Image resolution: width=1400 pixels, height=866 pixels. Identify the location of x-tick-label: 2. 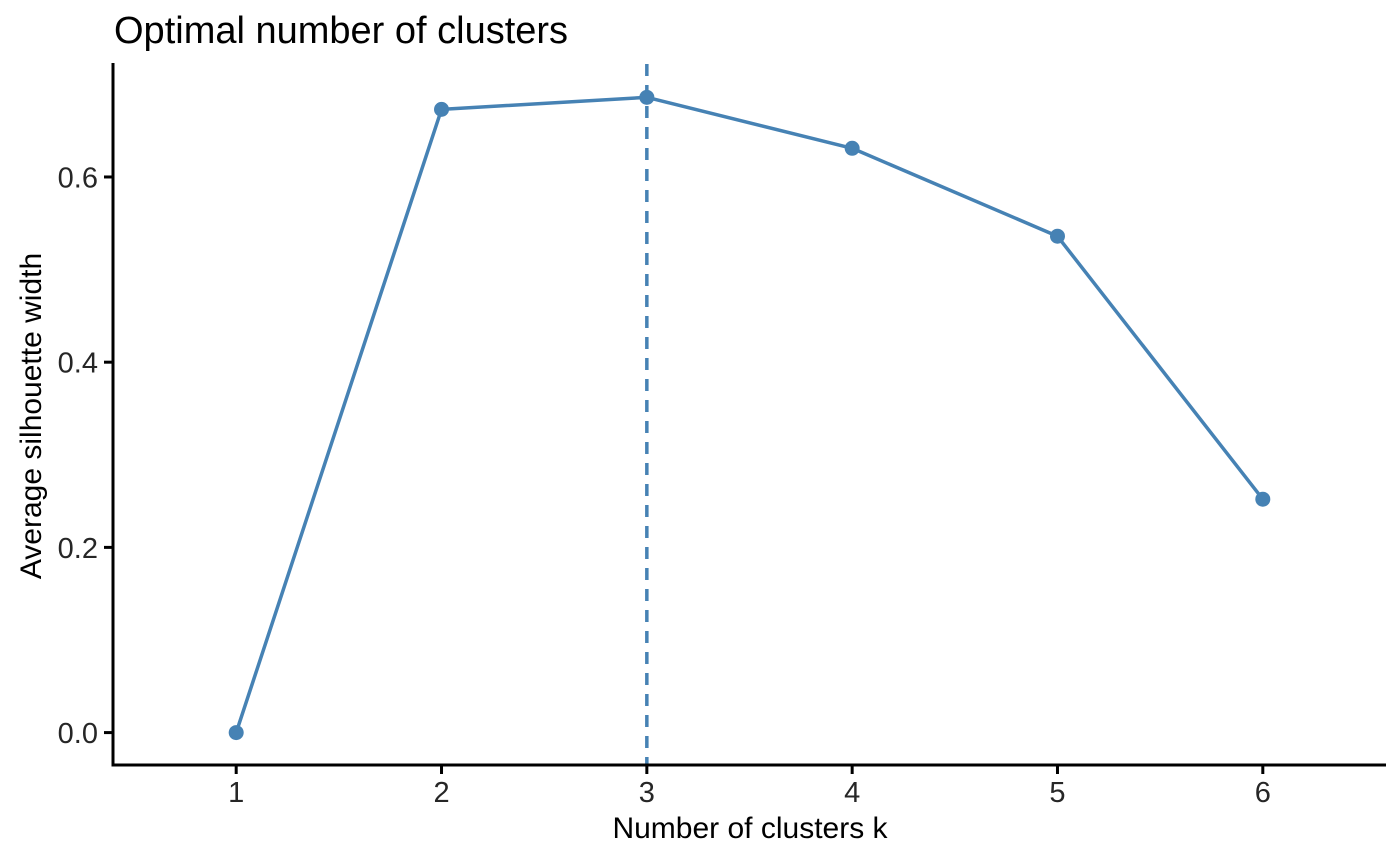
(441, 793).